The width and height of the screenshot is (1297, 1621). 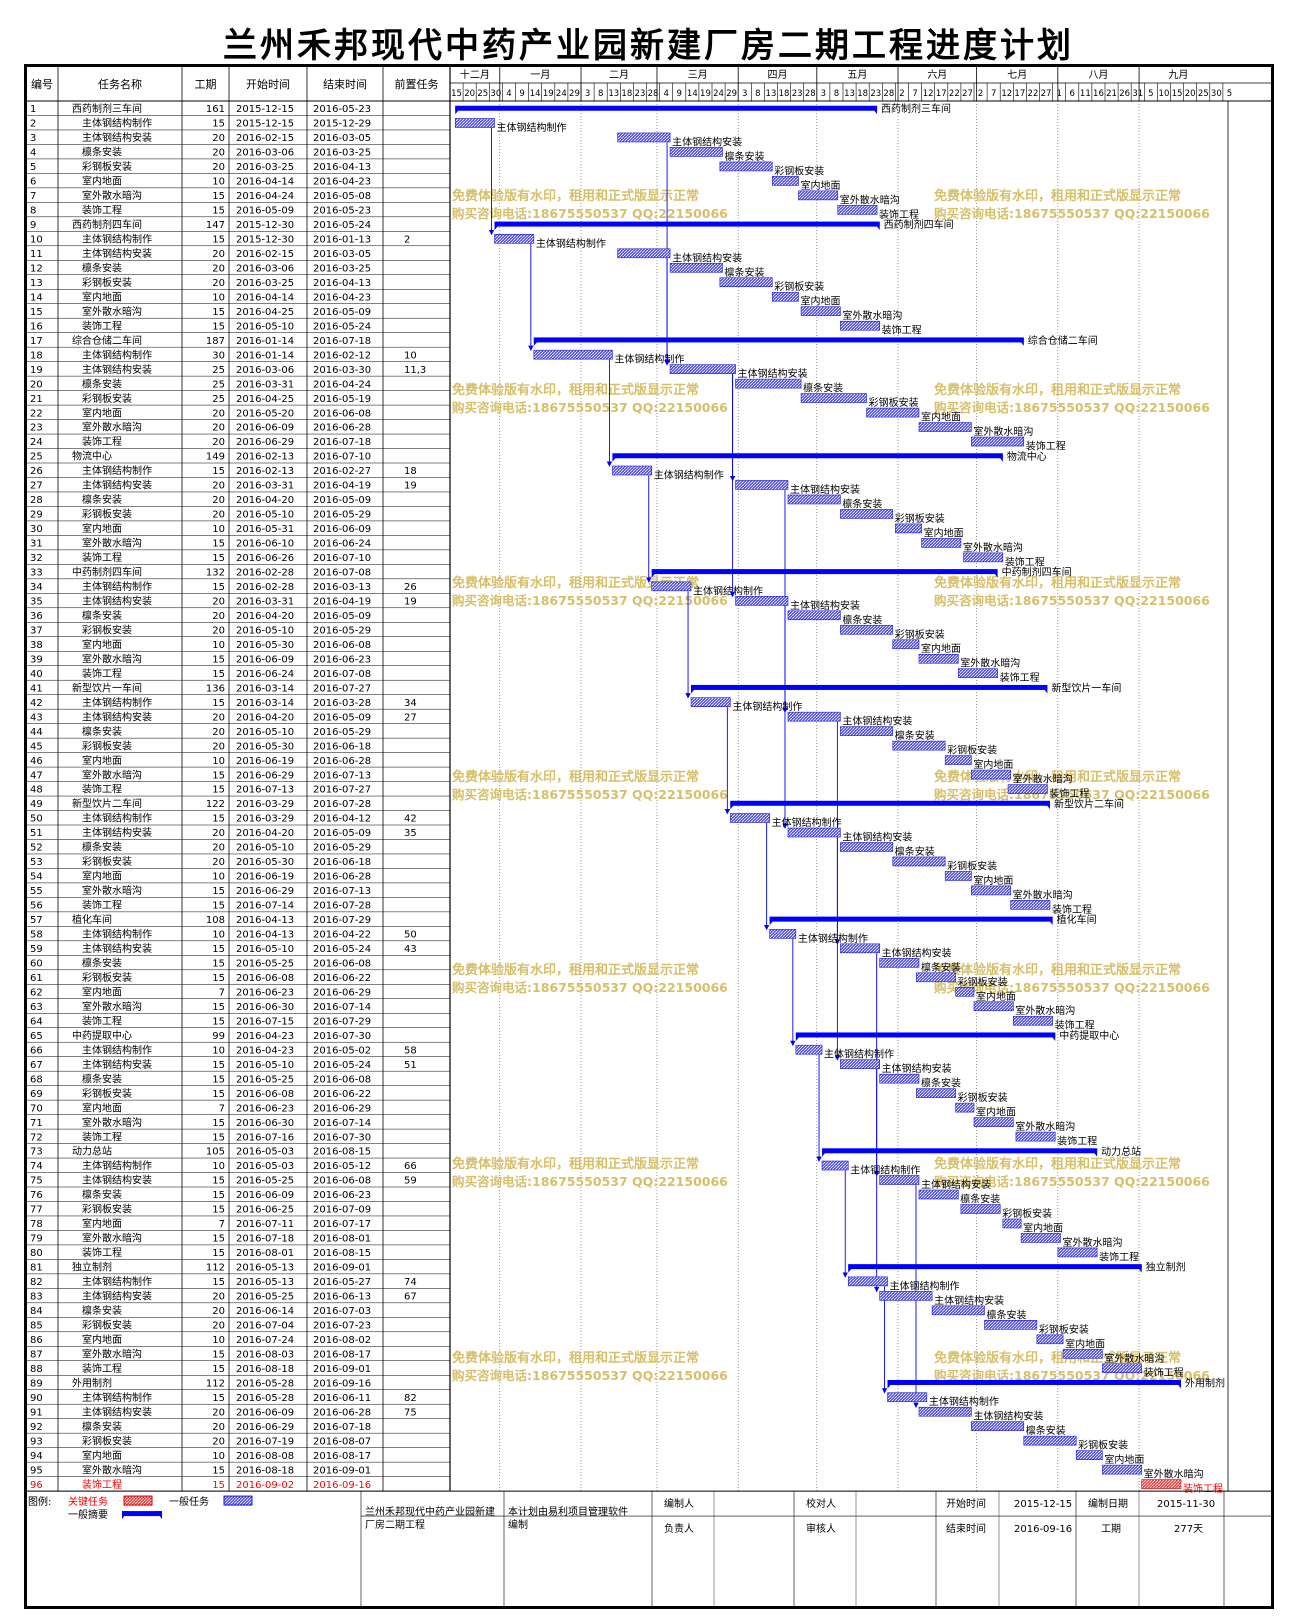 What do you see at coordinates (36, 949) in the screenshot?
I see `row-id: 59` at bounding box center [36, 949].